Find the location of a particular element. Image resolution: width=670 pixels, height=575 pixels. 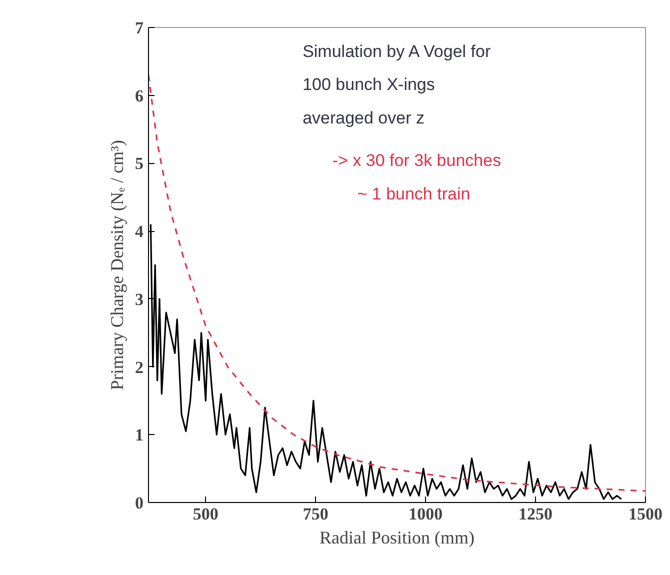

y-tick-label: 3 is located at coordinates (139, 299).